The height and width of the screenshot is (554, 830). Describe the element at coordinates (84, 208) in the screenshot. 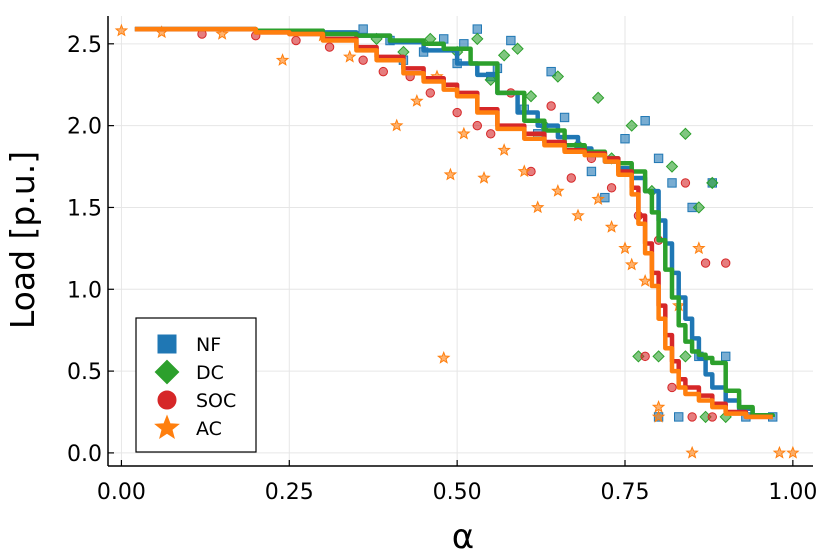

I see `y-tick-label: 1.5` at that location.